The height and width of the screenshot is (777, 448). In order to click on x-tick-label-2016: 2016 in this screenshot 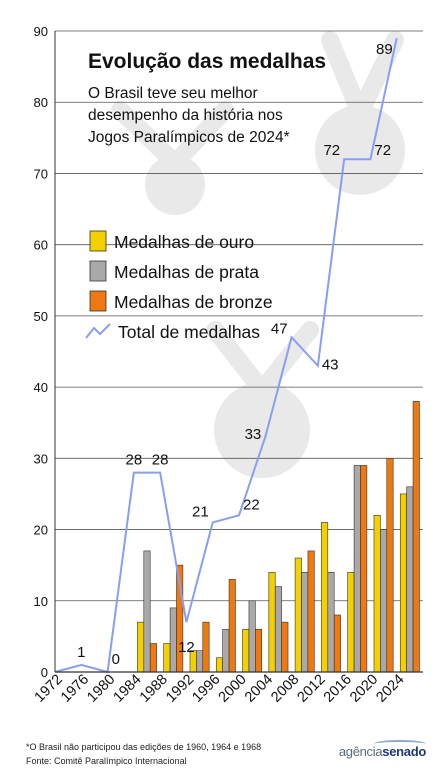, I will do `click(338, 689)`.